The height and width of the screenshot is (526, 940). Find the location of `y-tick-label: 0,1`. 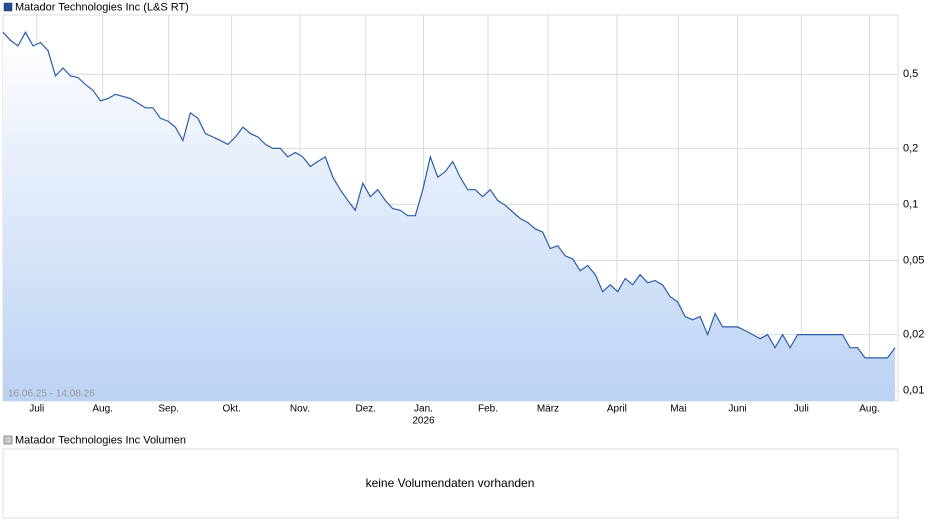

y-tick-label: 0,1 is located at coordinates (910, 204).